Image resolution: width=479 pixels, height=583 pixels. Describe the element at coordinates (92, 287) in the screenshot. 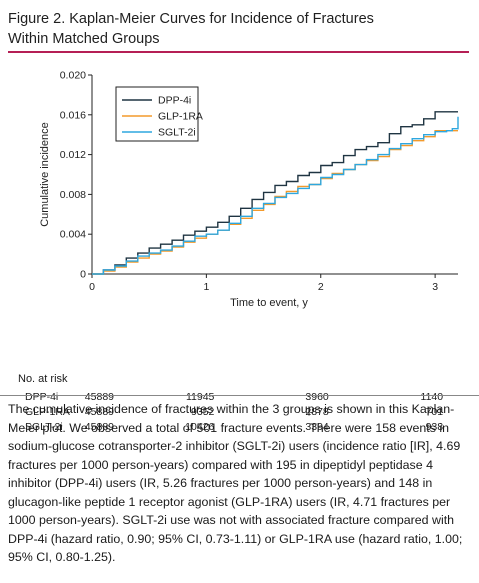

I see `x-tick-label: 0` at that location.